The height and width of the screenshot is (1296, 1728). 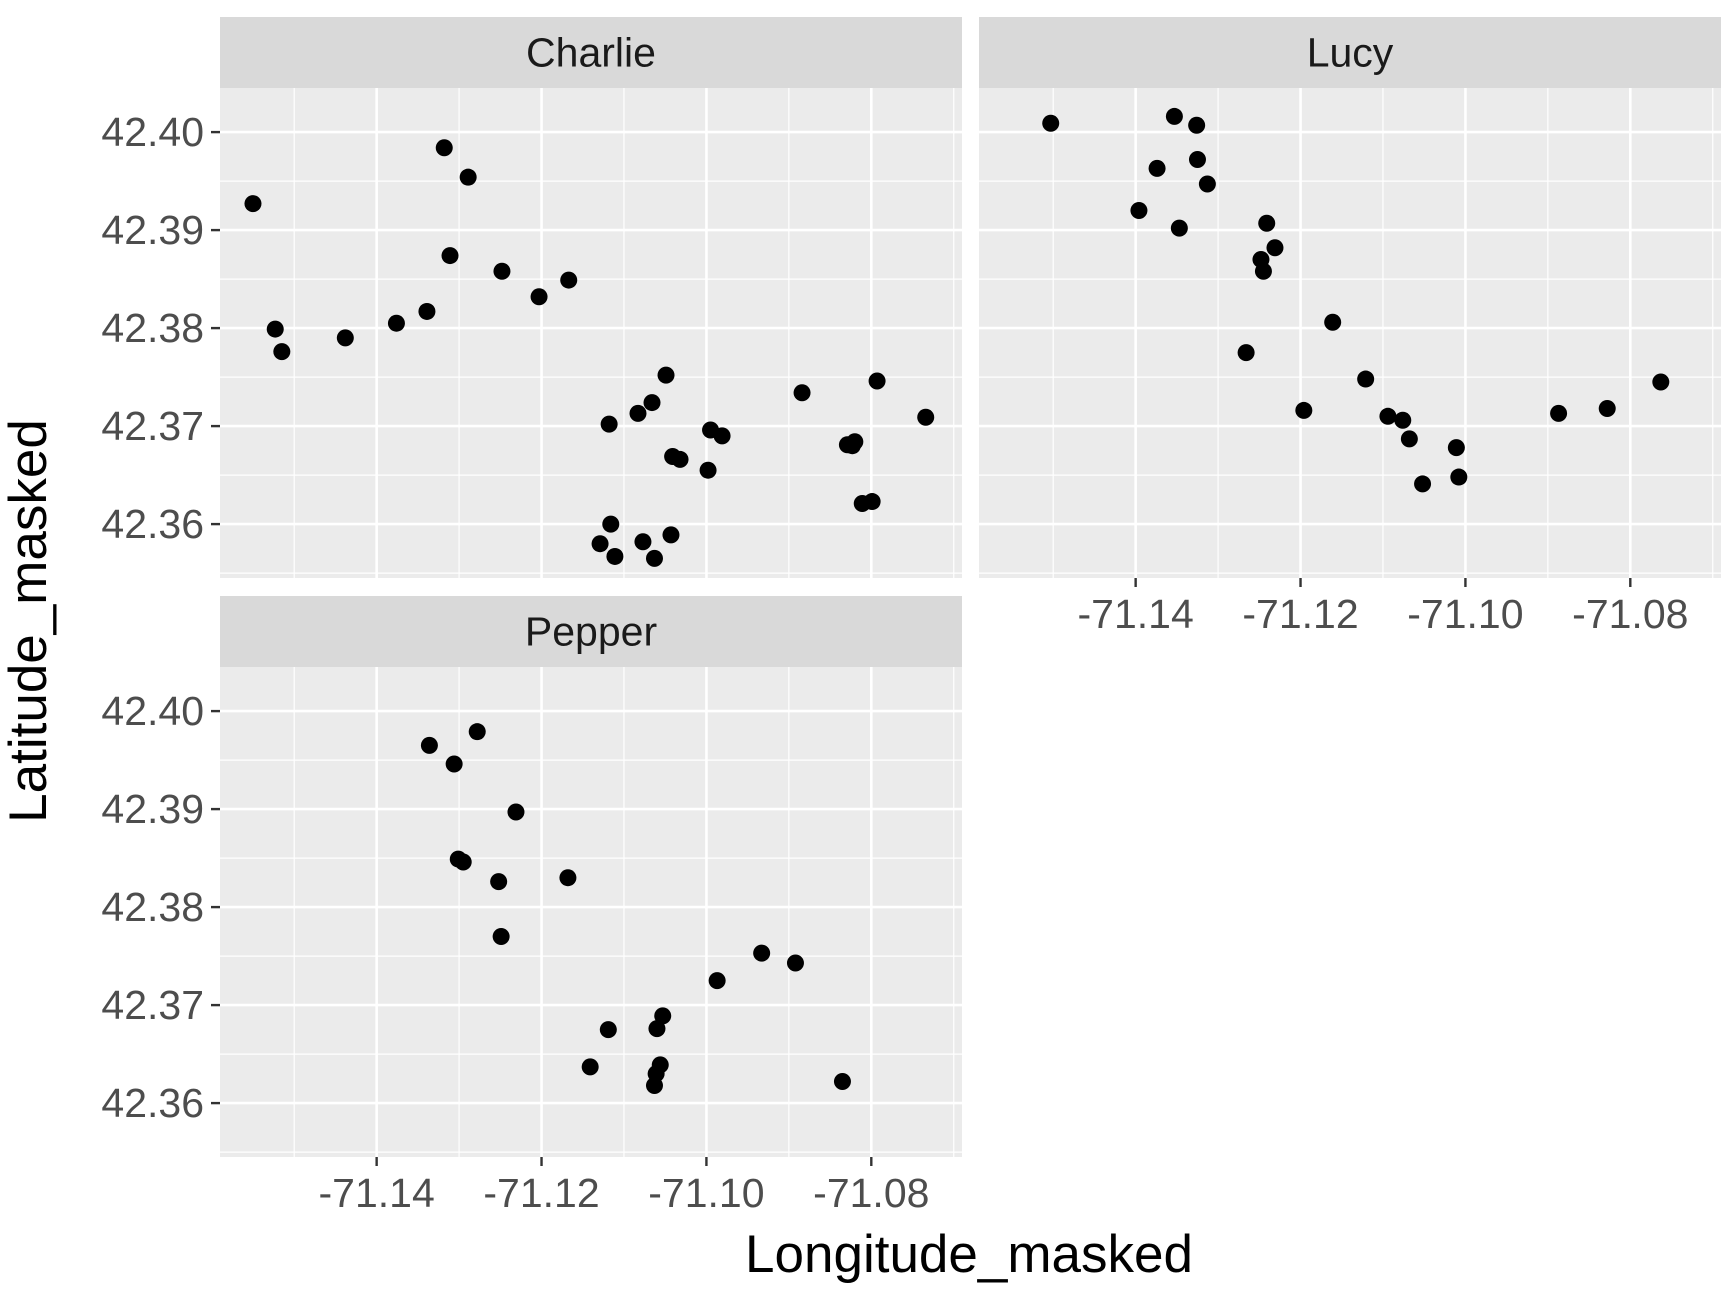 I want to click on x-axis-title: Longitude_masked, so click(x=969, y=1254).